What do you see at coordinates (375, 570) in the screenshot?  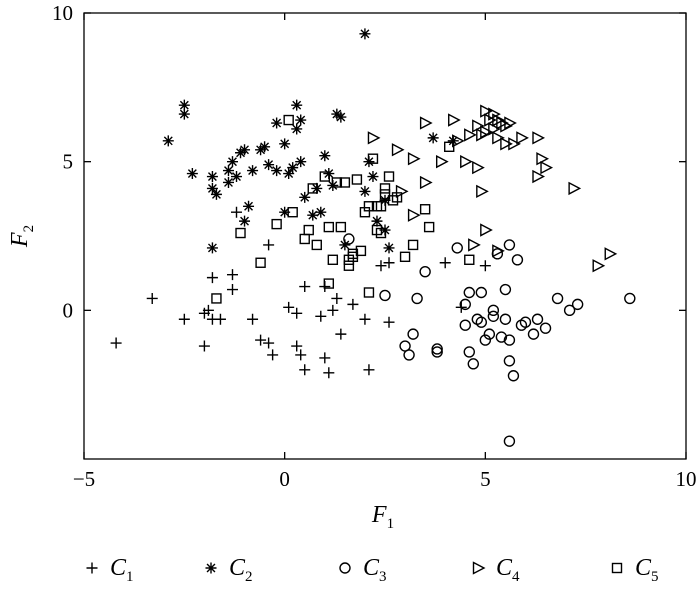 I see `legend-label-c3: C3` at bounding box center [375, 570].